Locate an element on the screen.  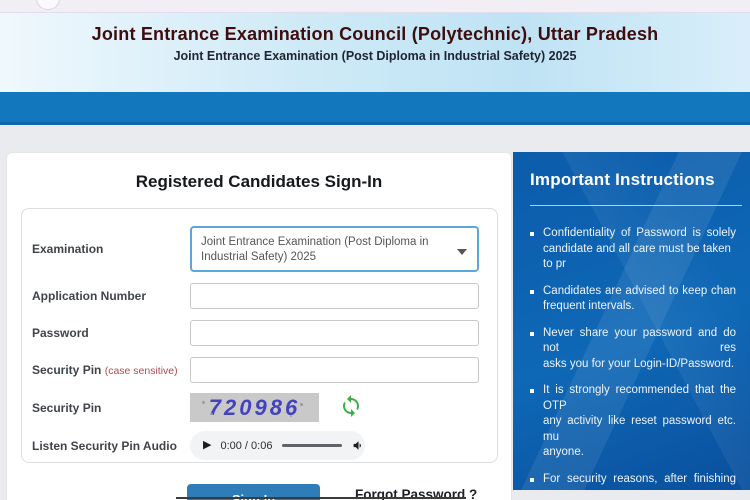
case-sensitive-note: (case sensitive) is located at coordinates (141, 371).